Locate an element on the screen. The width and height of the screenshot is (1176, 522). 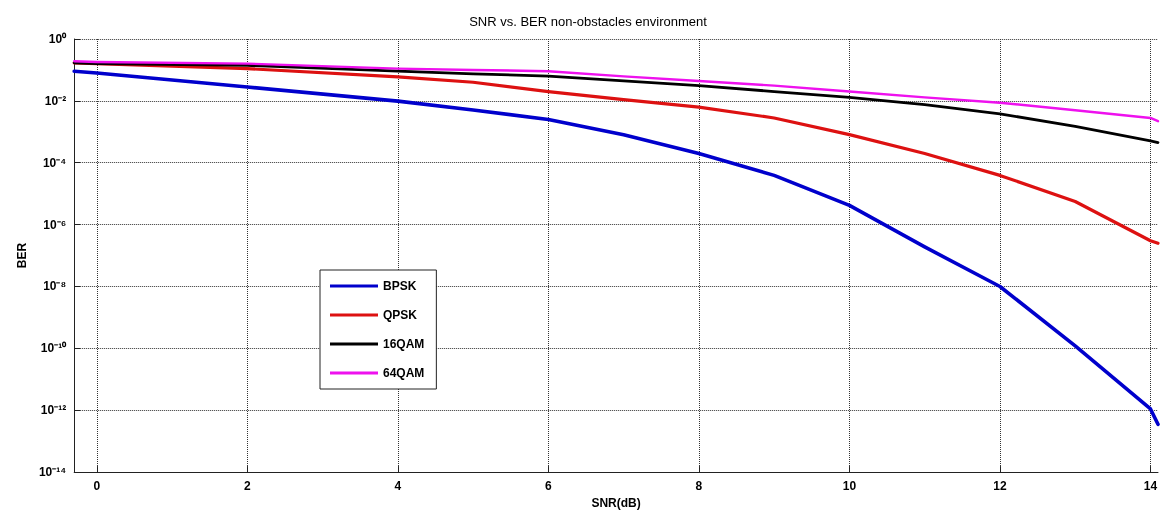
chart-title: SNR vs. BER non-obstacles environment is located at coordinates (588, 21).